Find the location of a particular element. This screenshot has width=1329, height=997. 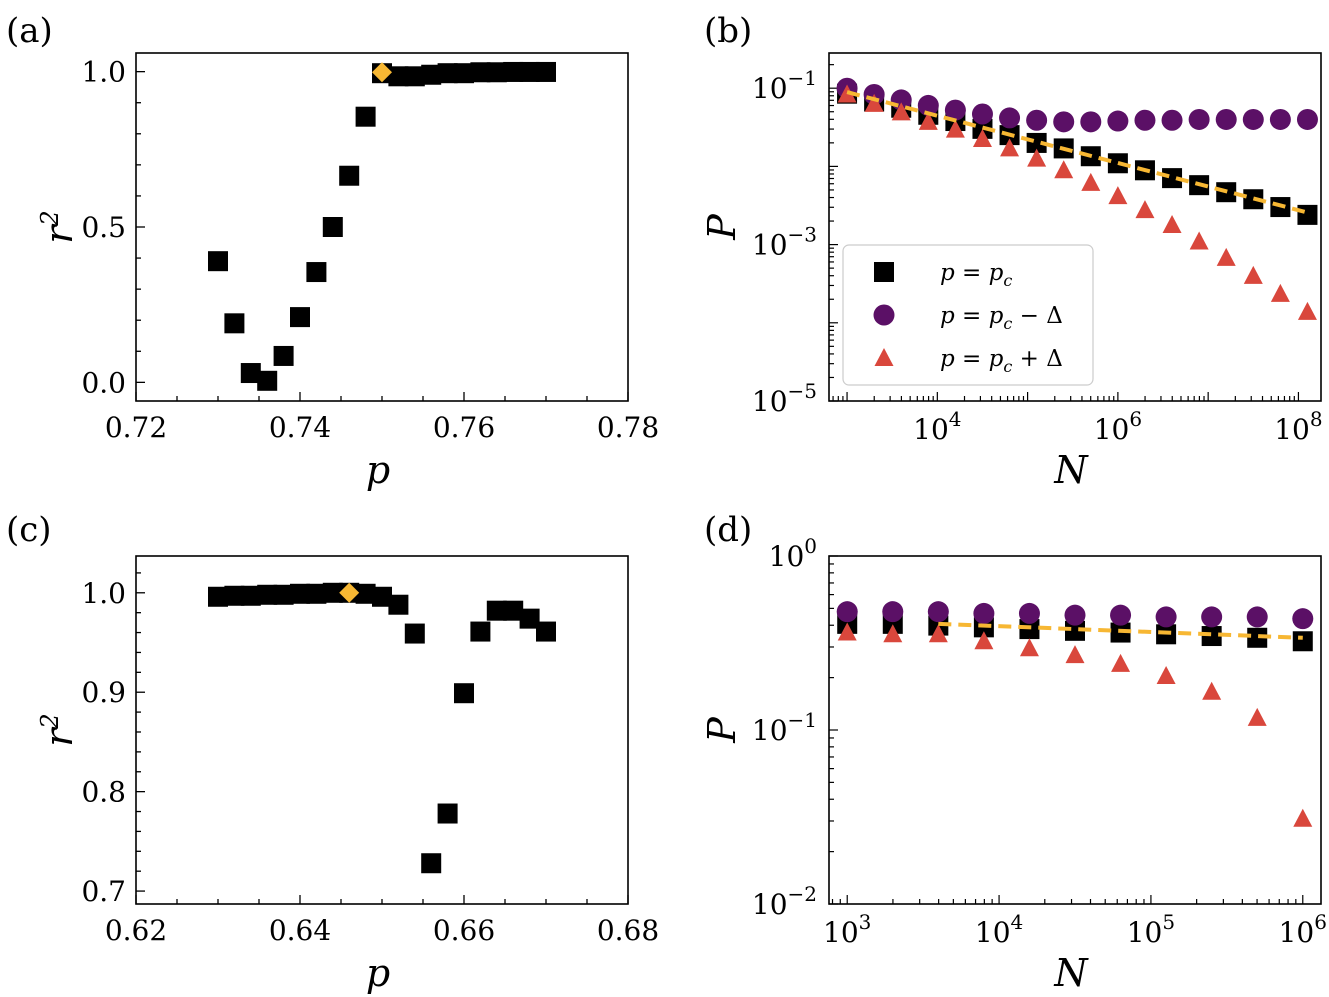

panel-label-d: (d) is located at coordinates (728, 530).